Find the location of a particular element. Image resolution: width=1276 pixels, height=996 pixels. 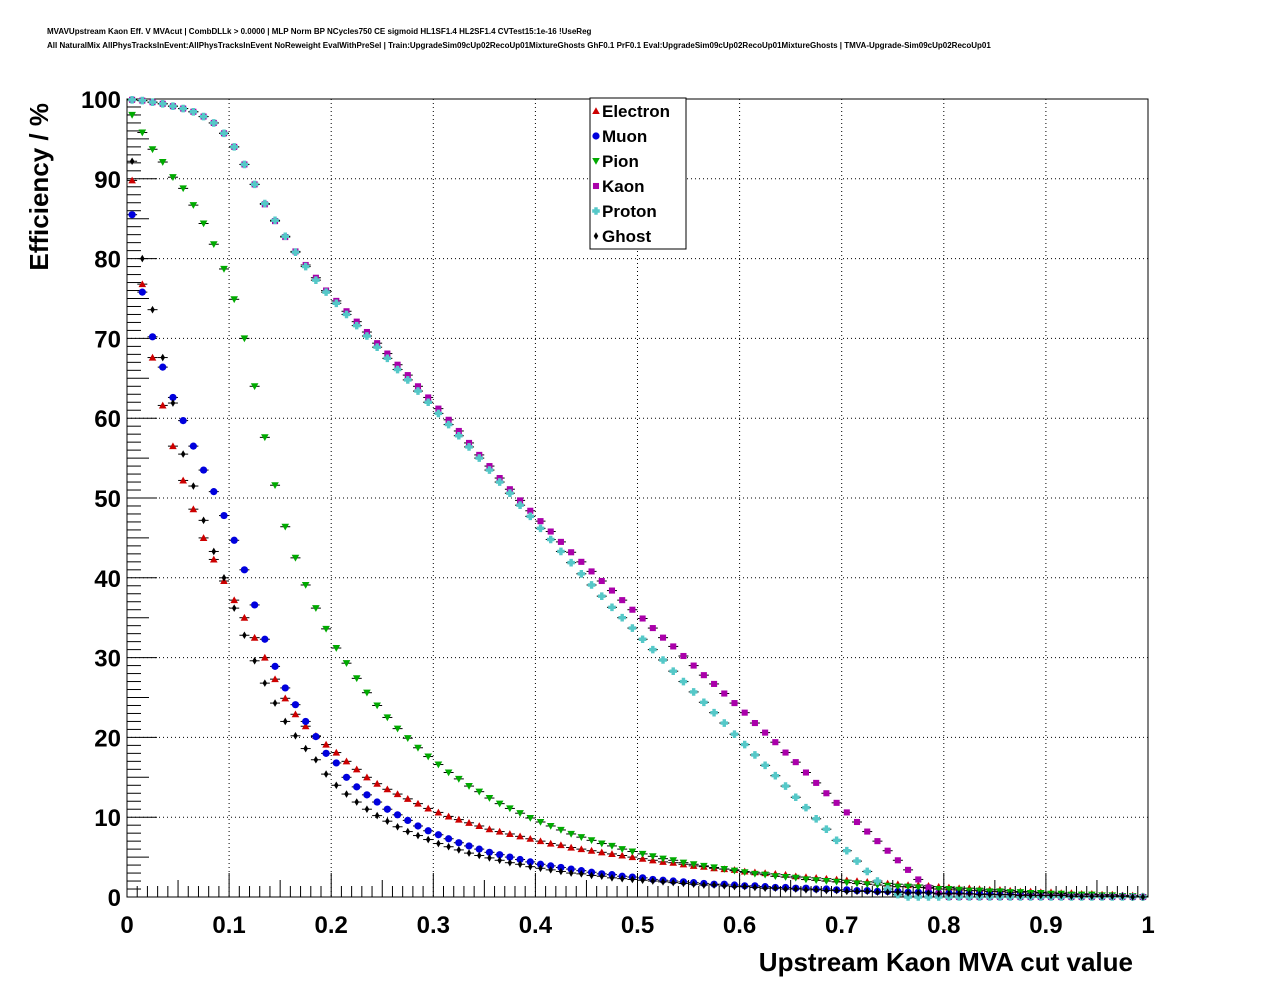

y-tick-label: 50 is located at coordinates (107, 499).